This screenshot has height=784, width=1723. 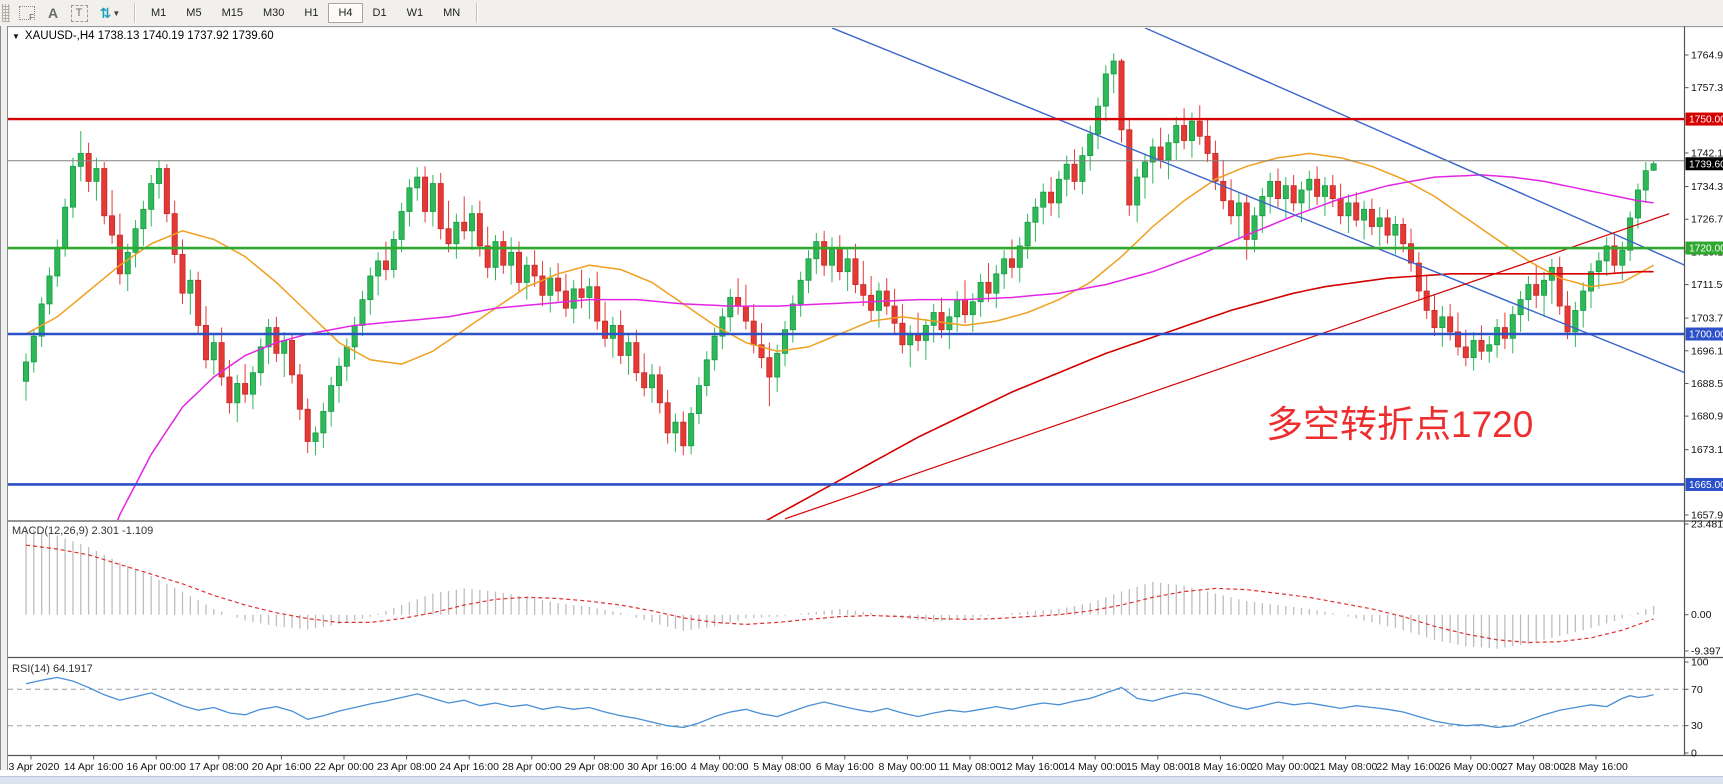 What do you see at coordinates (16, 36) in the screenshot?
I see `collapse-arrow-icon: ▼` at bounding box center [16, 36].